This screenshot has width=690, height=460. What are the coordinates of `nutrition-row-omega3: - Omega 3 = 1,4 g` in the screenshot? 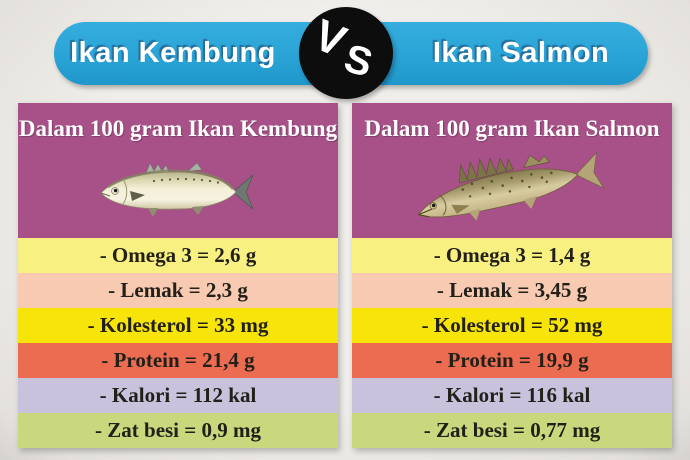 It's located at (512, 255).